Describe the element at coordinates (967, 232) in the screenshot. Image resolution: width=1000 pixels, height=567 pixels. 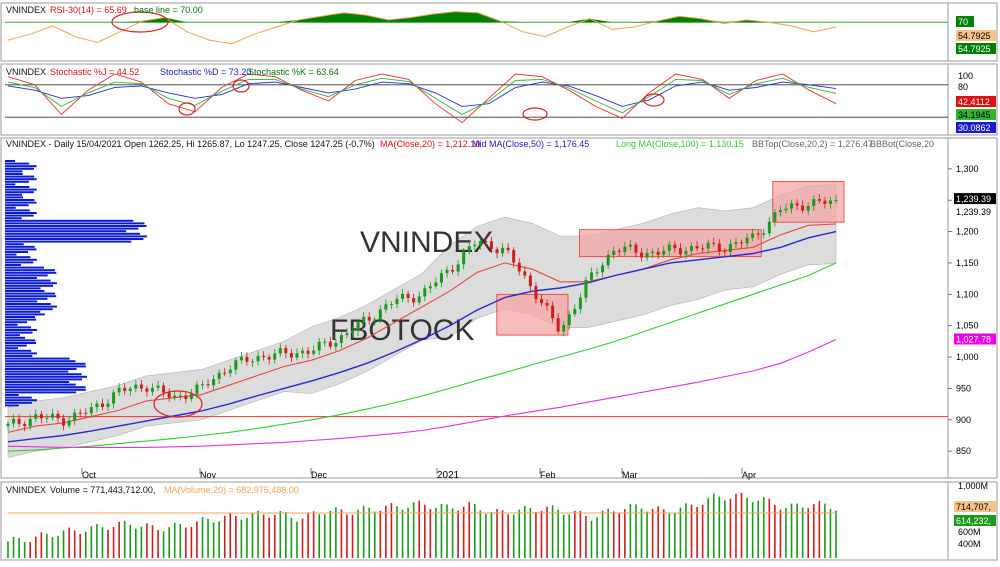
I see `price-axis-tick-label: 1,200` at that location.